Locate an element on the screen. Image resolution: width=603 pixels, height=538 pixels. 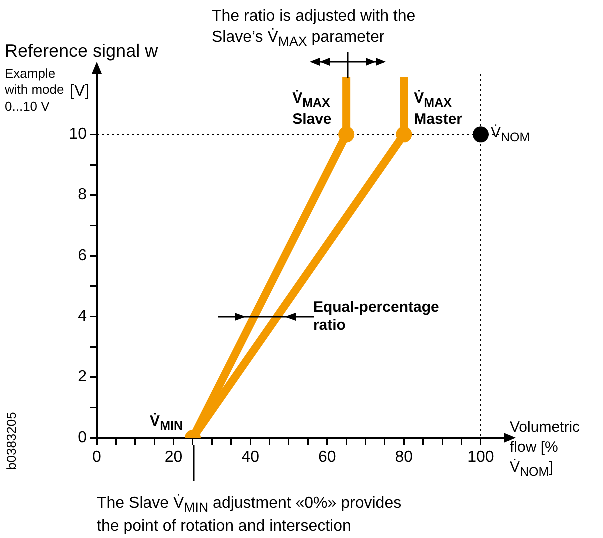
annotation: V̇$_{MIN}$ is located at coordinates (166, 423).